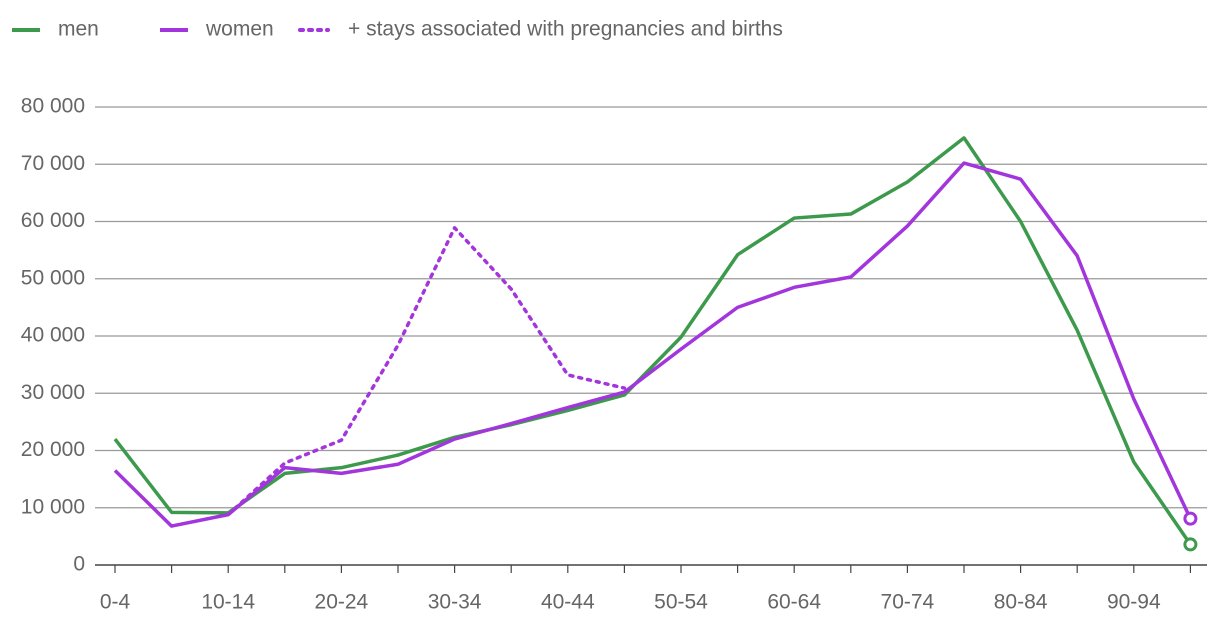  I want to click on y-tick-label: 40 000, so click(53, 335).